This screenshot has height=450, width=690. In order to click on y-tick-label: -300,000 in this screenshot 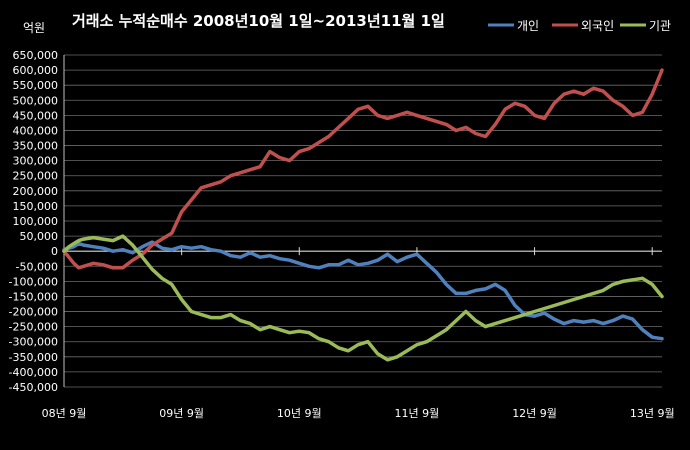, I will do `click(33, 342)`.